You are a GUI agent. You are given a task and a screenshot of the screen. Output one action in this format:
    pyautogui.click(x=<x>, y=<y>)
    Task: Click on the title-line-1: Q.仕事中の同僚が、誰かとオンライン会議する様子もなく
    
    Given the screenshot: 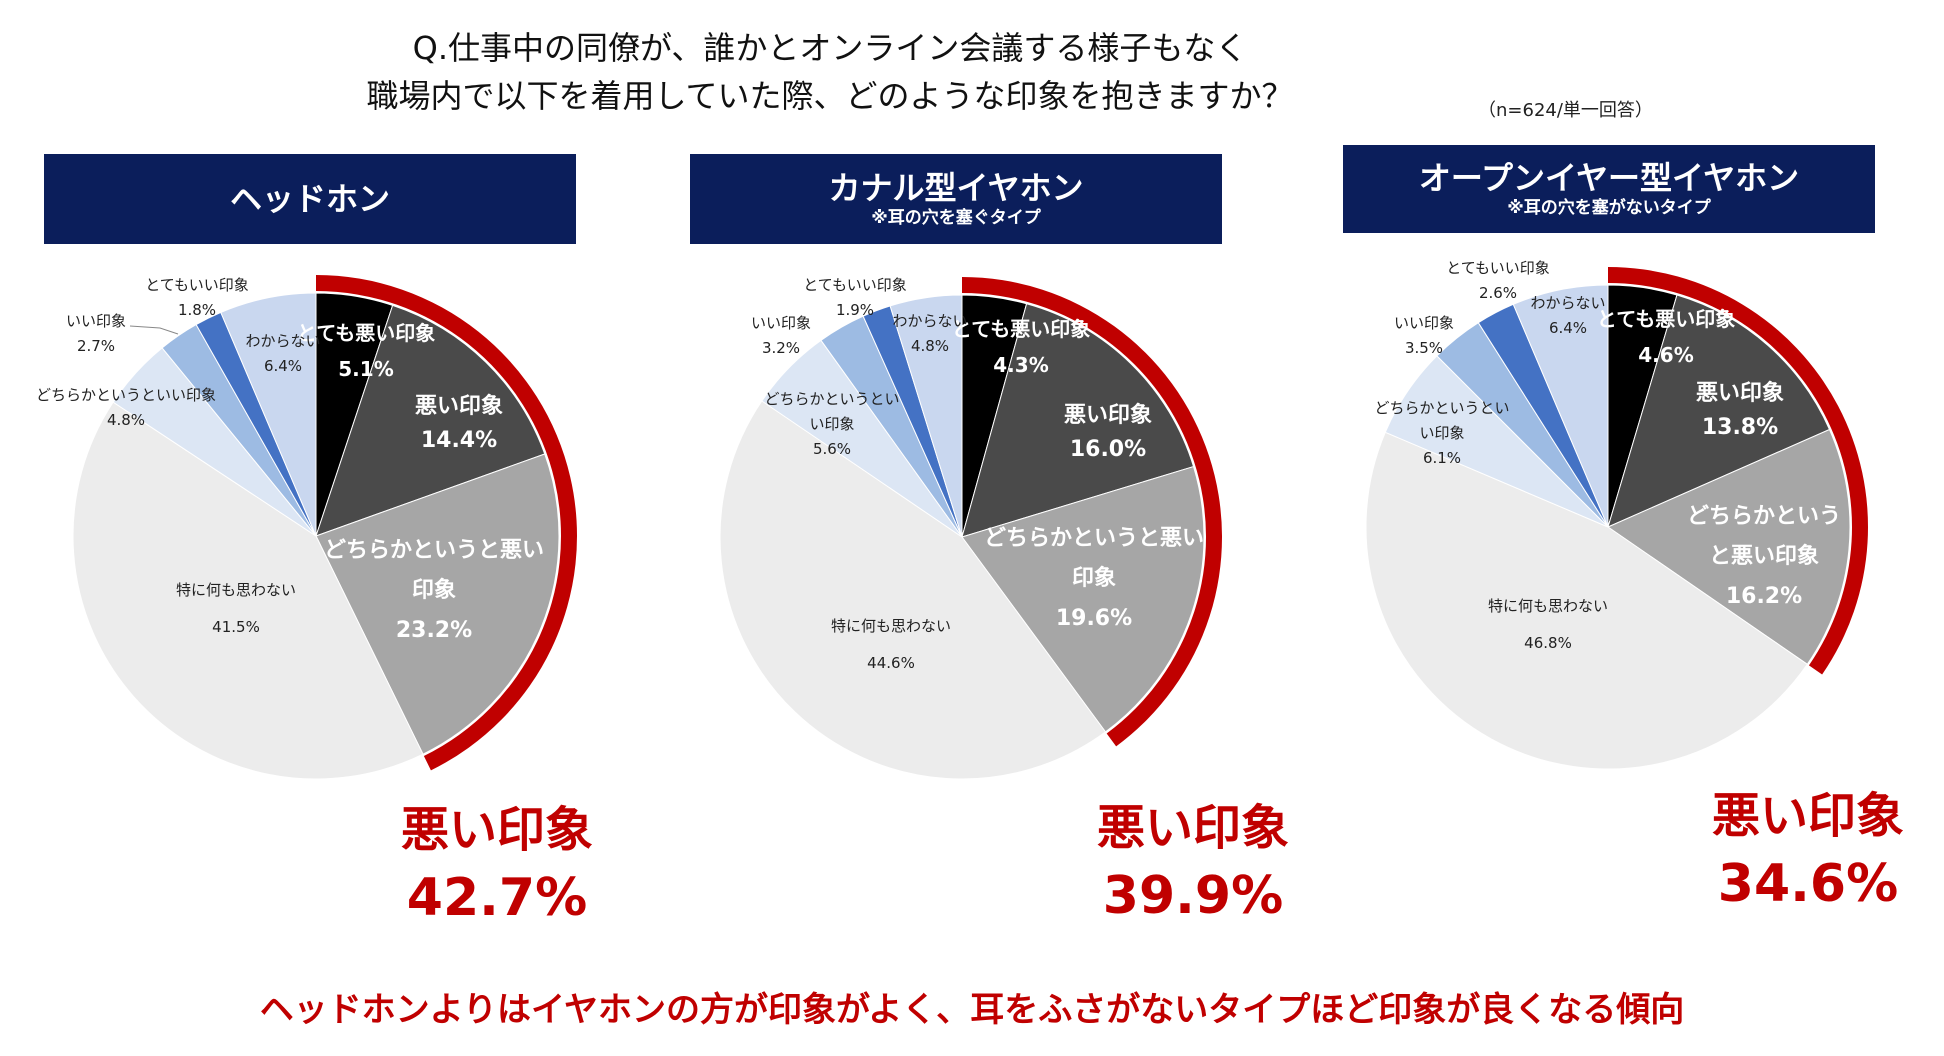 What is the action you would take?
    pyautogui.click(x=830, y=48)
    